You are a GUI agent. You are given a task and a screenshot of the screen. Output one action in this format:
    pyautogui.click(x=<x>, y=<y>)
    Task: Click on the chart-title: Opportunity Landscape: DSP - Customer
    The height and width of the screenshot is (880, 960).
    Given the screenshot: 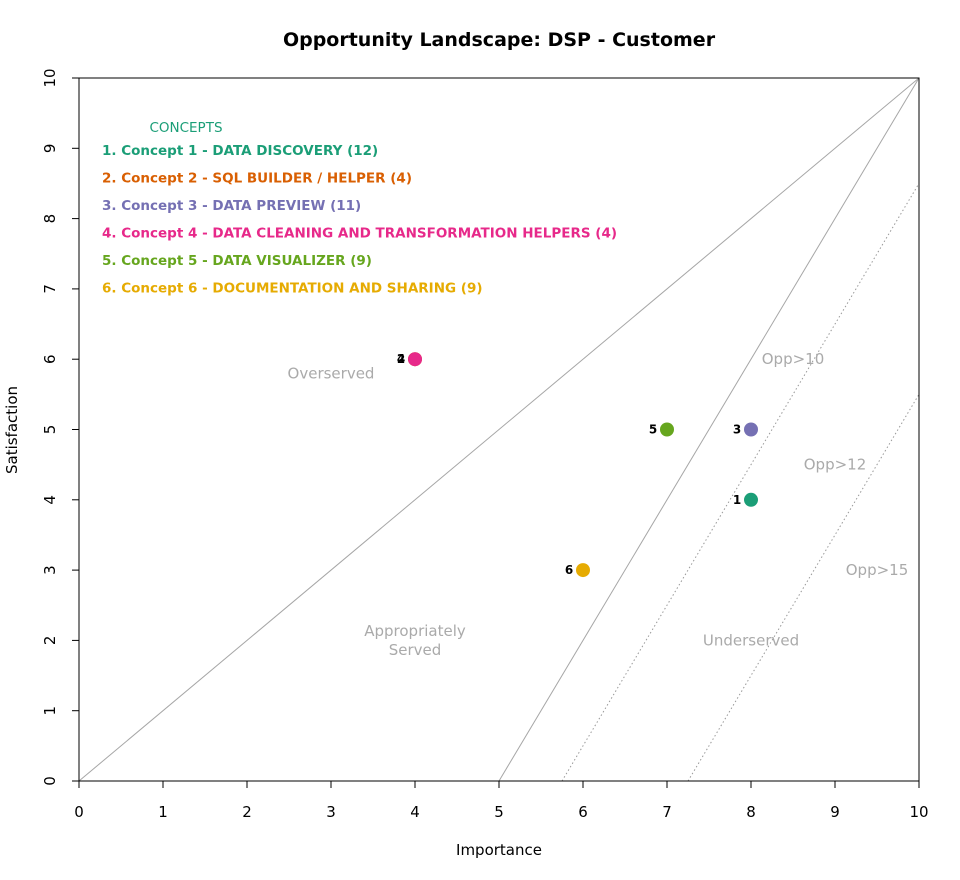 What is the action you would take?
    pyautogui.click(x=499, y=40)
    